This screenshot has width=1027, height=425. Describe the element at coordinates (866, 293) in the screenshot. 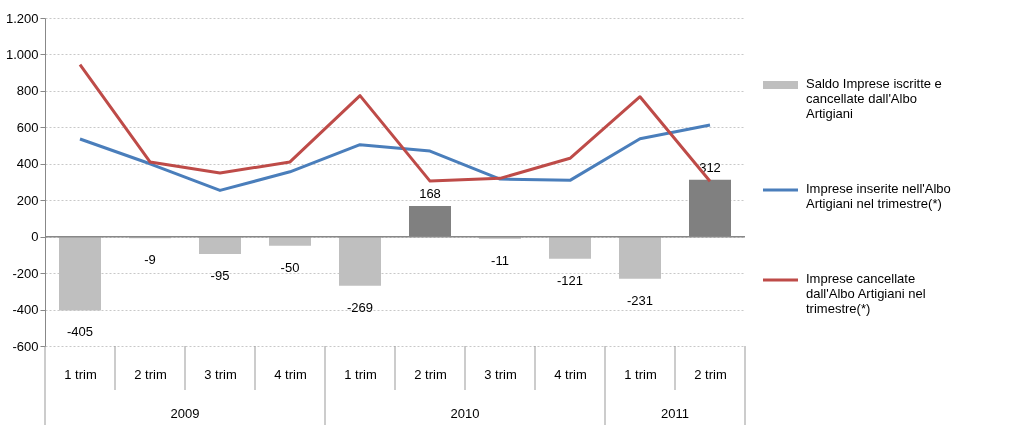

I see `legend-label: Imprese cancellate dall'Albo Artigiani nel trimestre(*)` at that location.